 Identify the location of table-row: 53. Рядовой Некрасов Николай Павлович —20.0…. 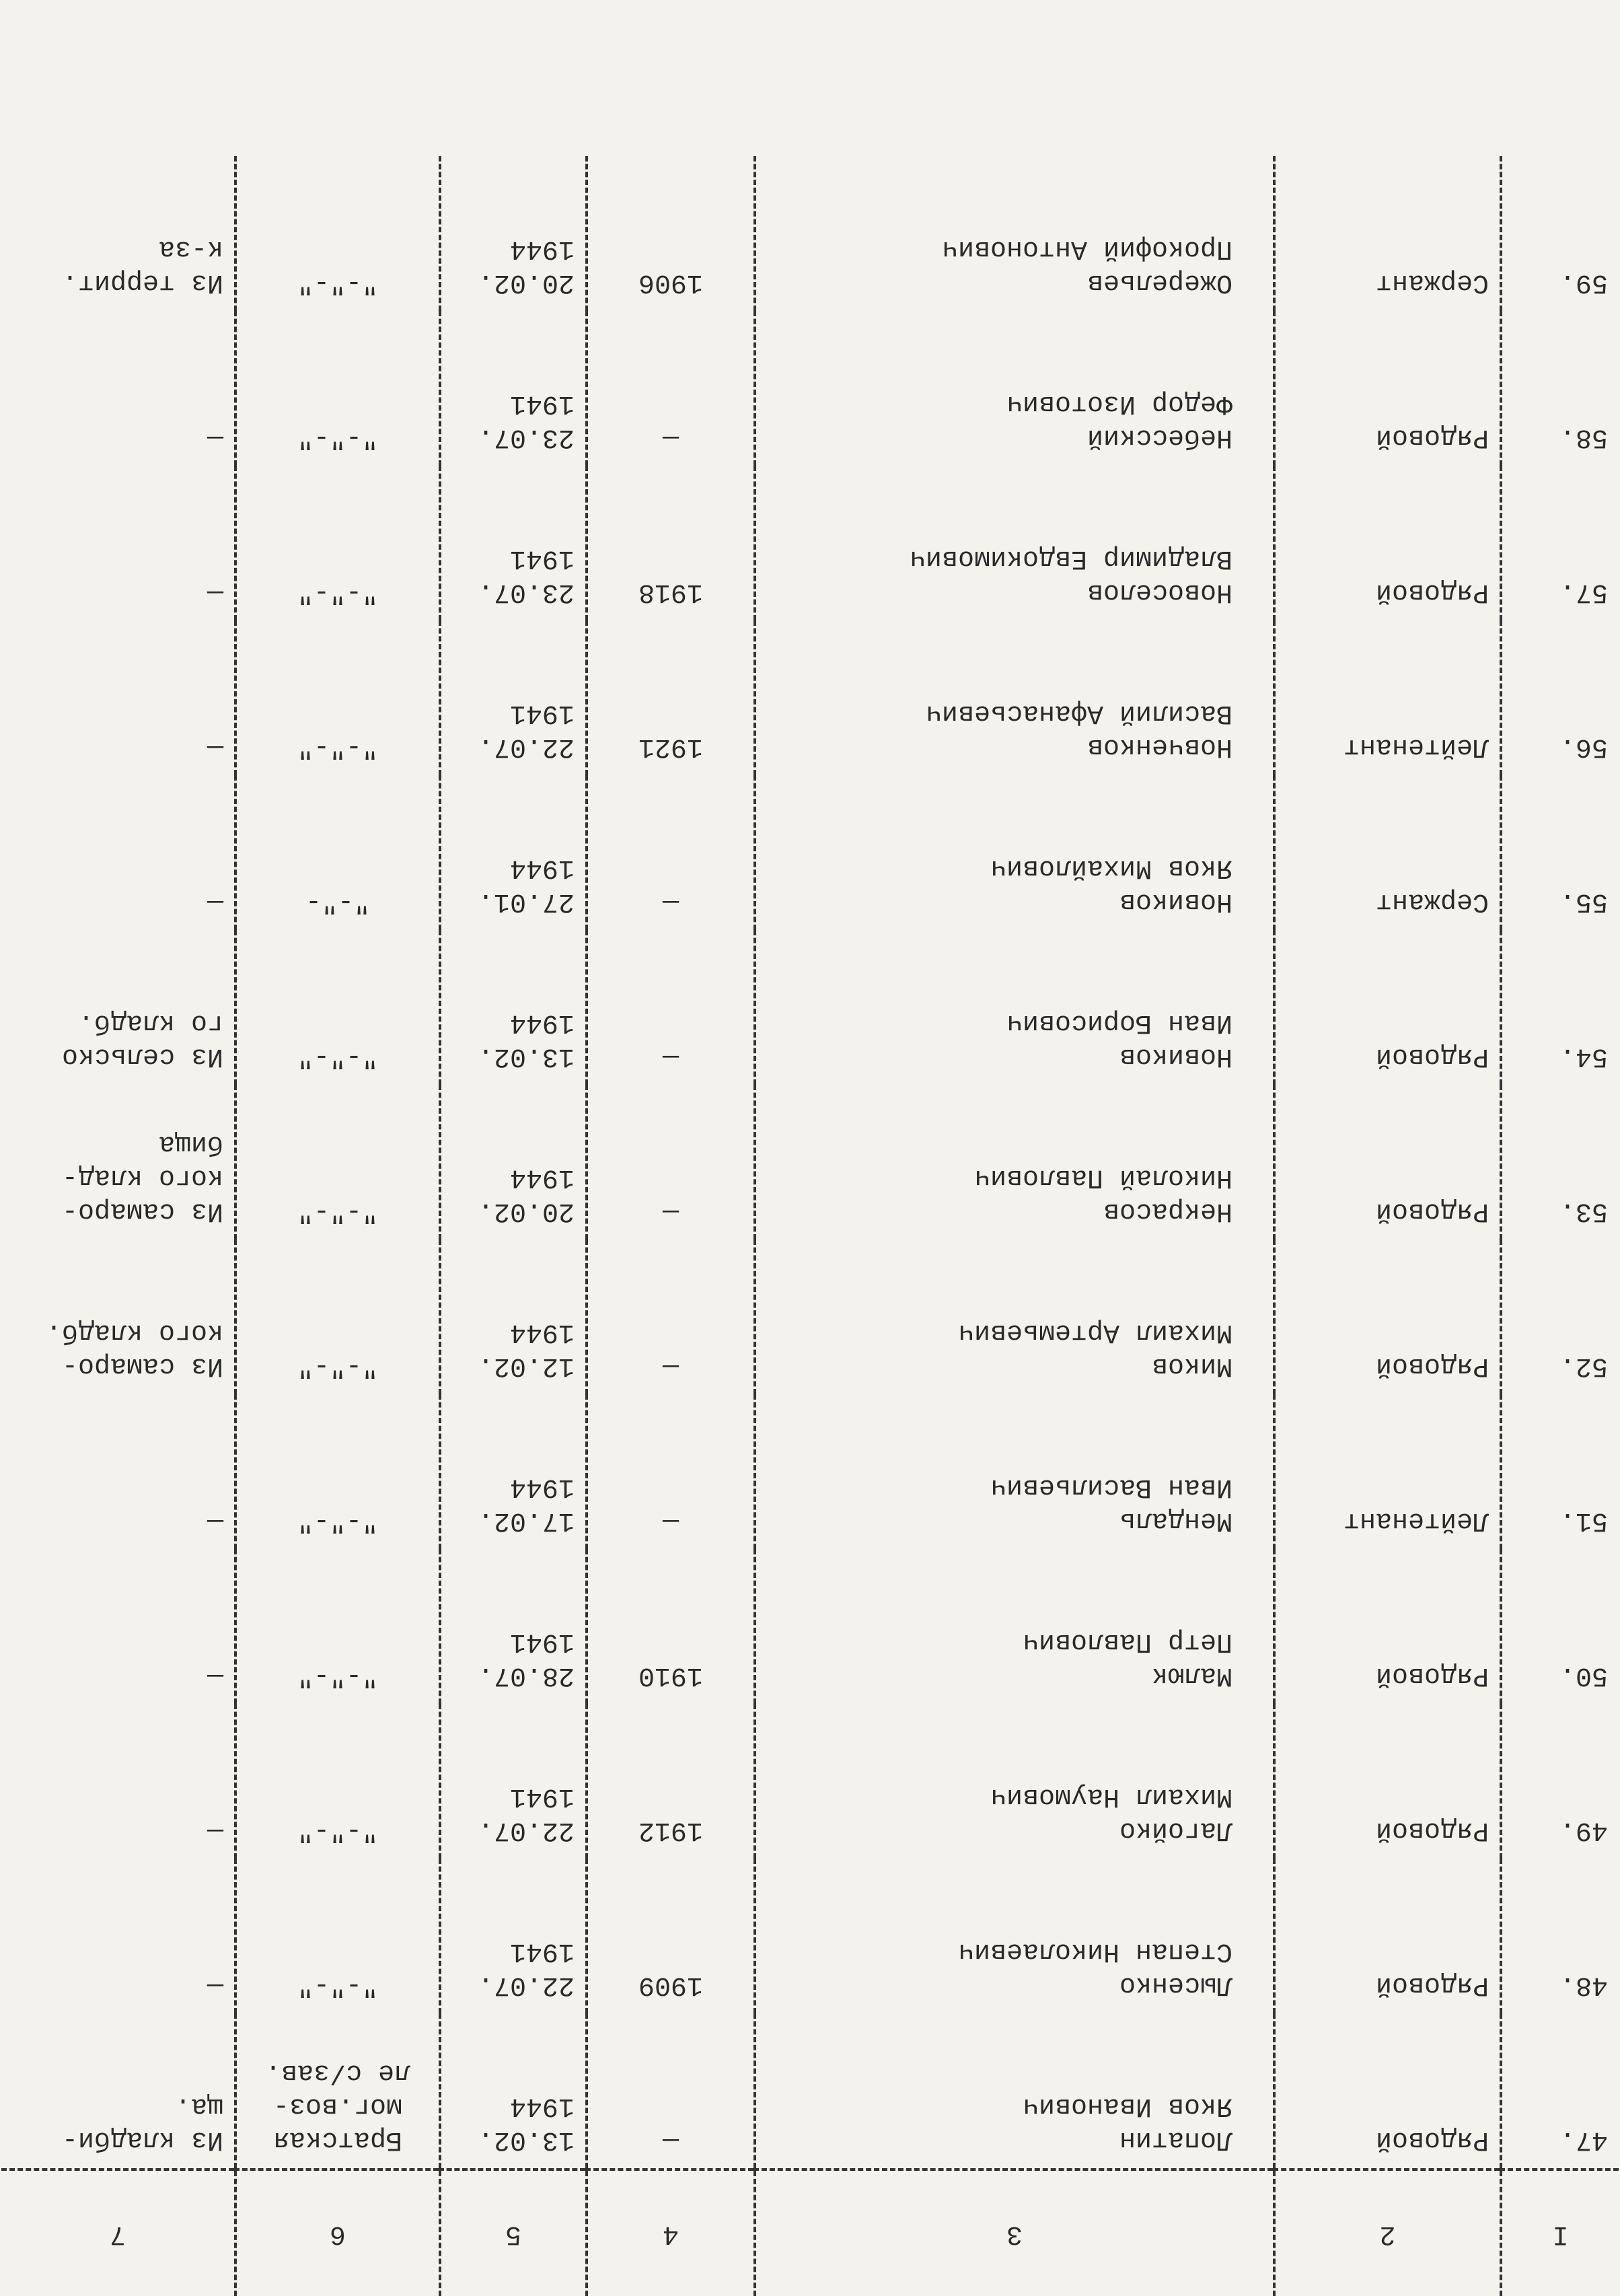
(810, 1162).